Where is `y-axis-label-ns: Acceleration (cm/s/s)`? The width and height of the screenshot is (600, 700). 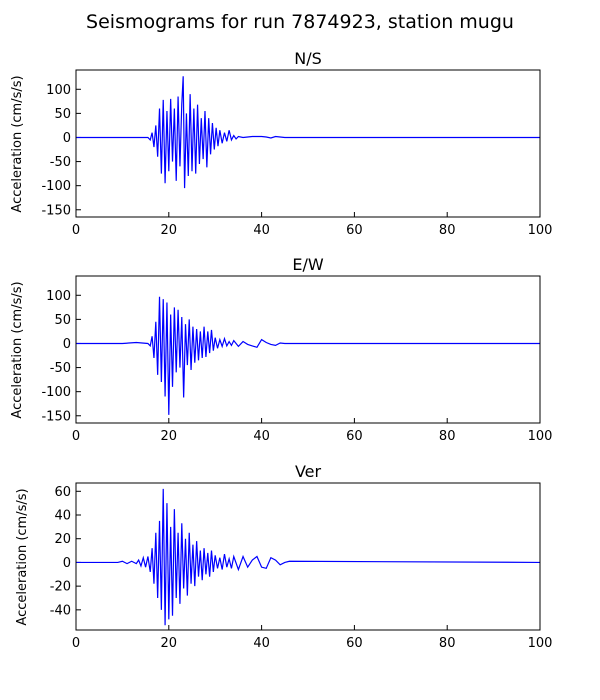 y-axis-label-ns: Acceleration (cm/s/s) is located at coordinates (17, 143).